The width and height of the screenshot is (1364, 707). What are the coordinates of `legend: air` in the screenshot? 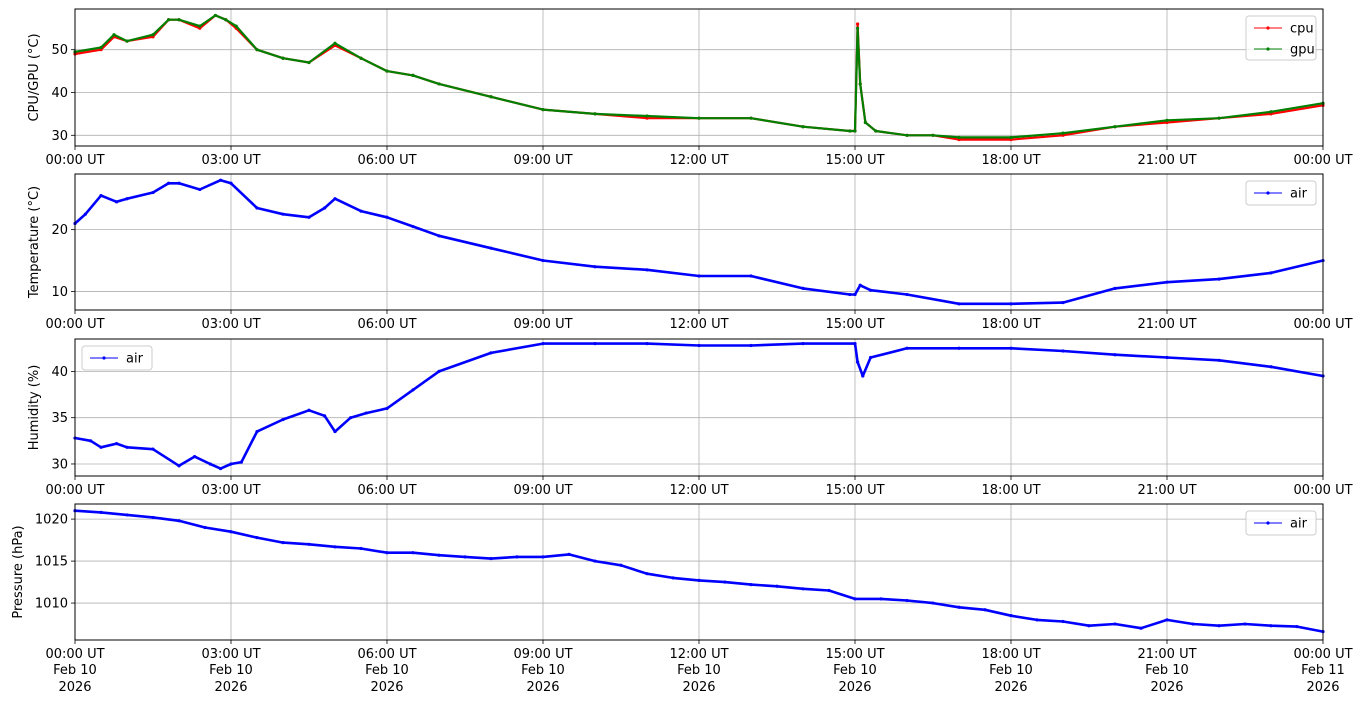 It's located at (117, 358).